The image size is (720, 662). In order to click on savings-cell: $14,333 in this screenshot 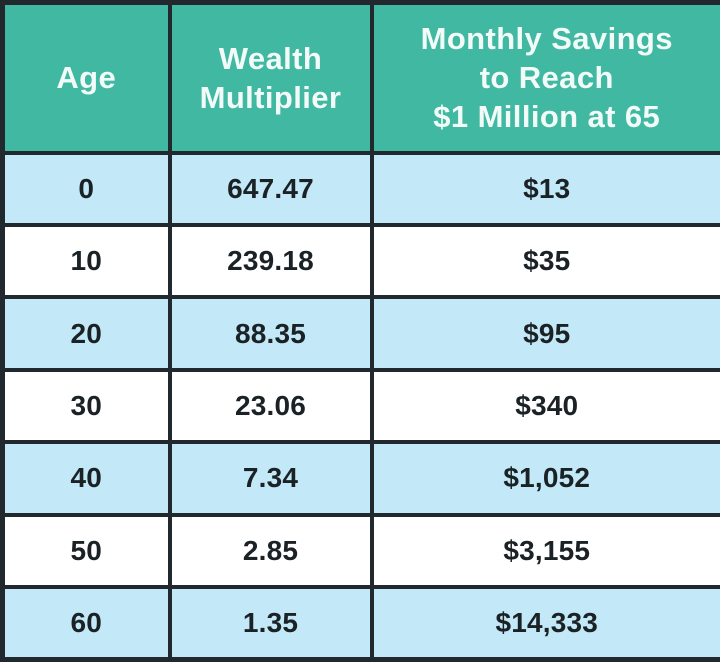, I will do `click(544, 623)`.